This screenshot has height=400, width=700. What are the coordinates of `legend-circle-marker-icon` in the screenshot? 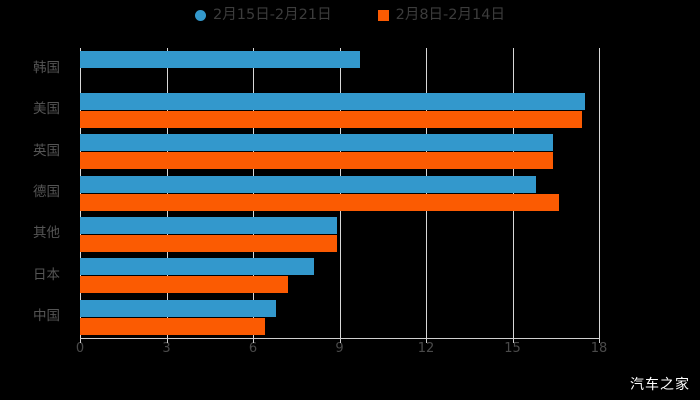 It's located at (201, 15).